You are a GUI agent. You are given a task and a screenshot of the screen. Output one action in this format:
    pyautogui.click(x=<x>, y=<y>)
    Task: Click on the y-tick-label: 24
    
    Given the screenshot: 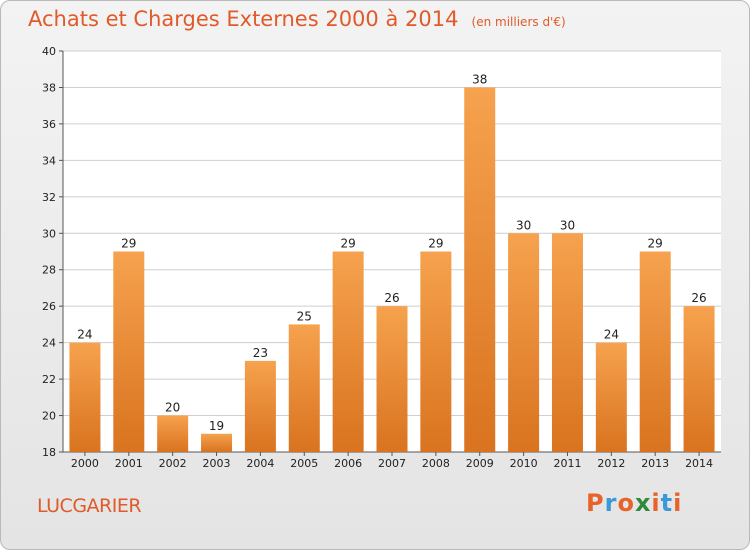 What is the action you would take?
    pyautogui.click(x=49, y=343)
    